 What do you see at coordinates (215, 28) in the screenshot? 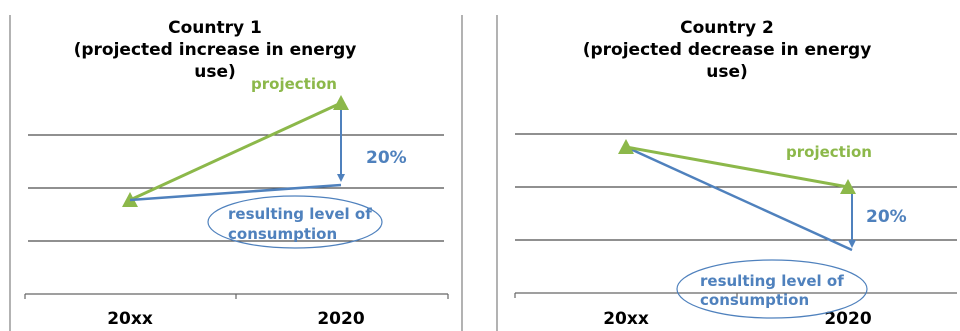
I see `panel-1-title-line-1: Country 1` at bounding box center [215, 28].